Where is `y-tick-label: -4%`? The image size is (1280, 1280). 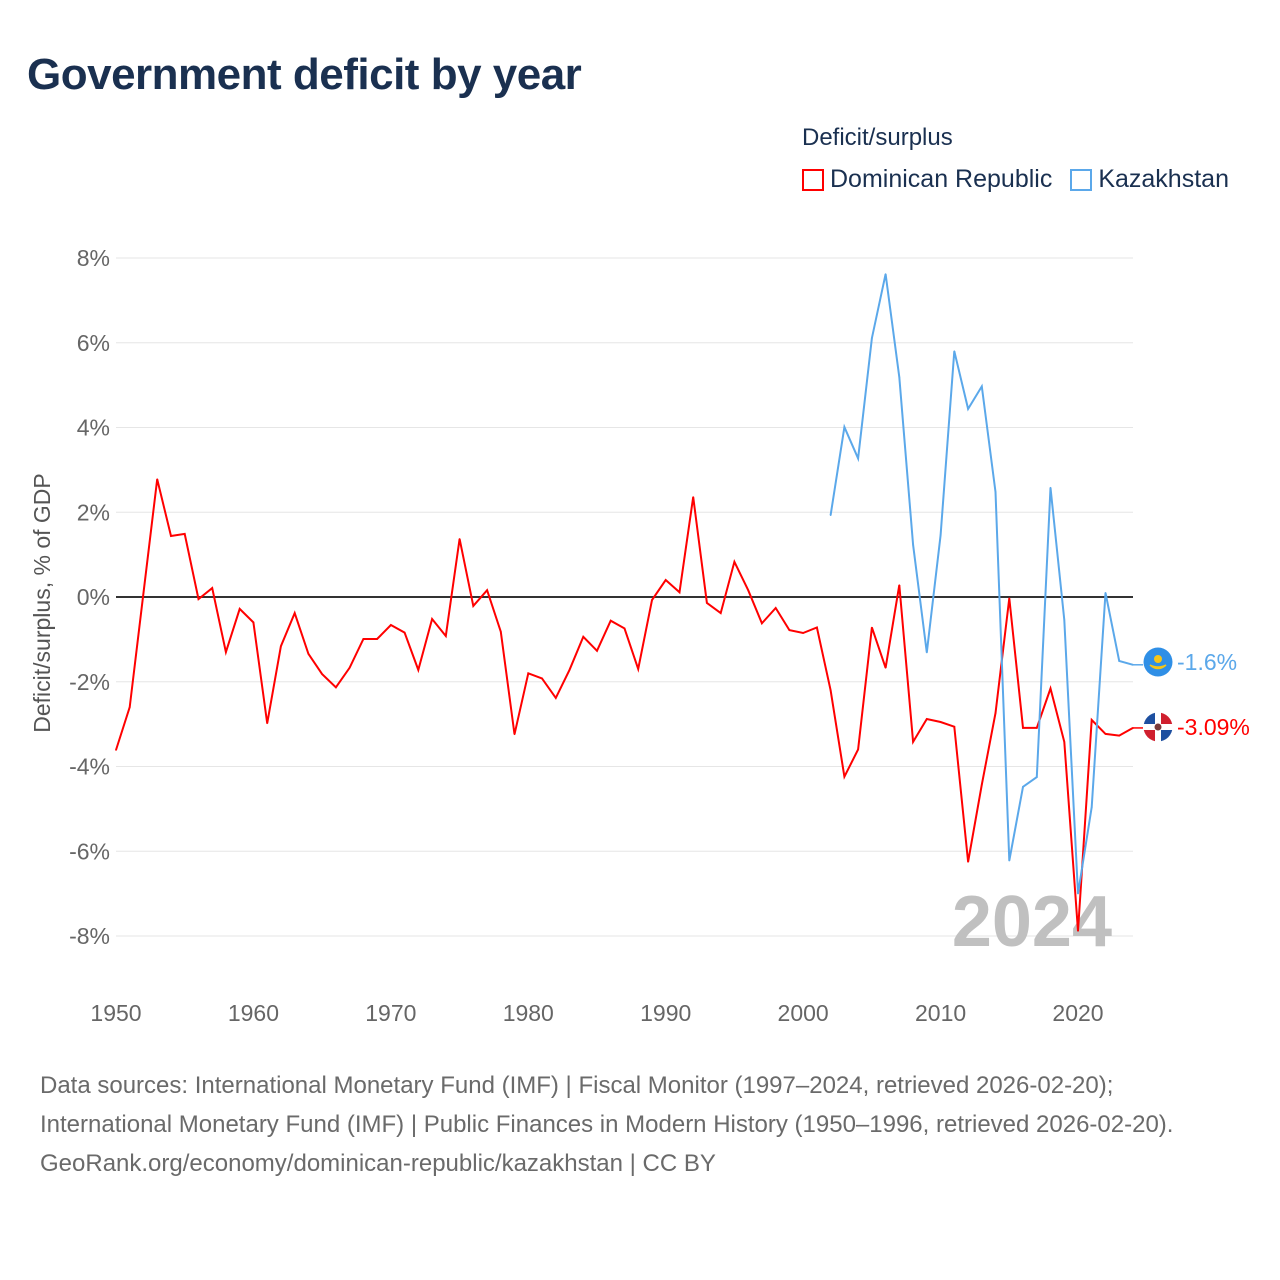
y-tick-label: -4% is located at coordinates (89, 767).